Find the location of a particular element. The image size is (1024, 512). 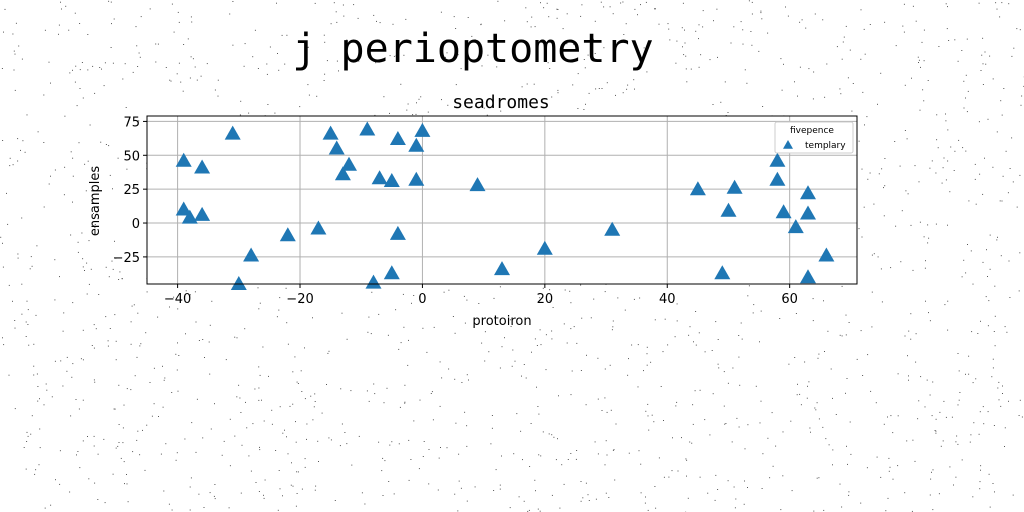

figure-suptitle: j perioptometry is located at coordinates (472, 49).